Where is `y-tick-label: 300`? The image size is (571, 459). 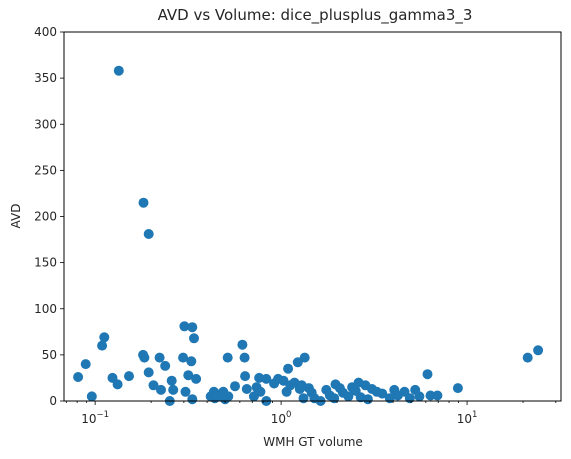
y-tick-label: 300 is located at coordinates (45, 124).